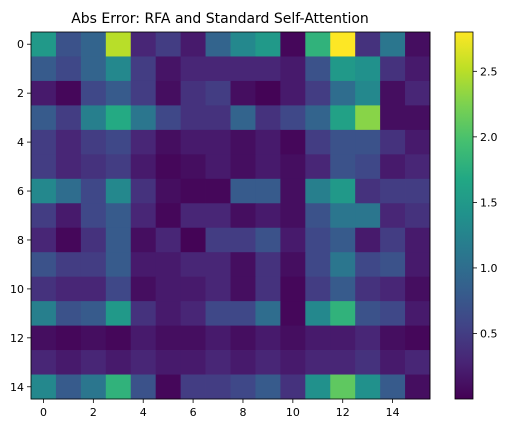 This screenshot has width=516, height=435. What do you see at coordinates (489, 333) in the screenshot?
I see `colorbar-tick-label: 0.5` at bounding box center [489, 333].